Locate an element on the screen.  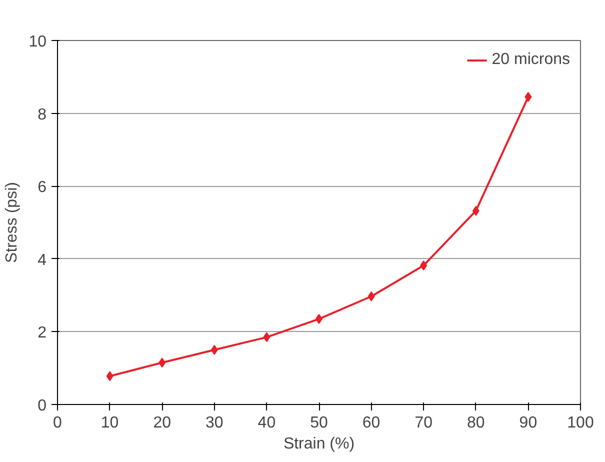
x-tick-label: 10 is located at coordinates (109, 423).